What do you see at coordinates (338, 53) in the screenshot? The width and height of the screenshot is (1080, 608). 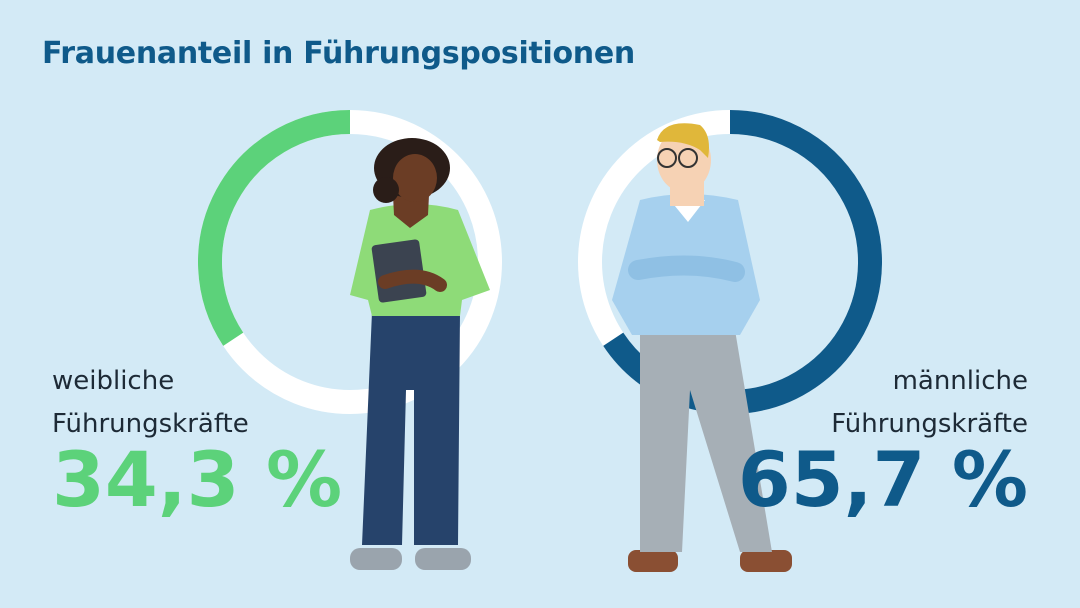 I see `title: Frauenanteil in Führungspositionen` at bounding box center [338, 53].